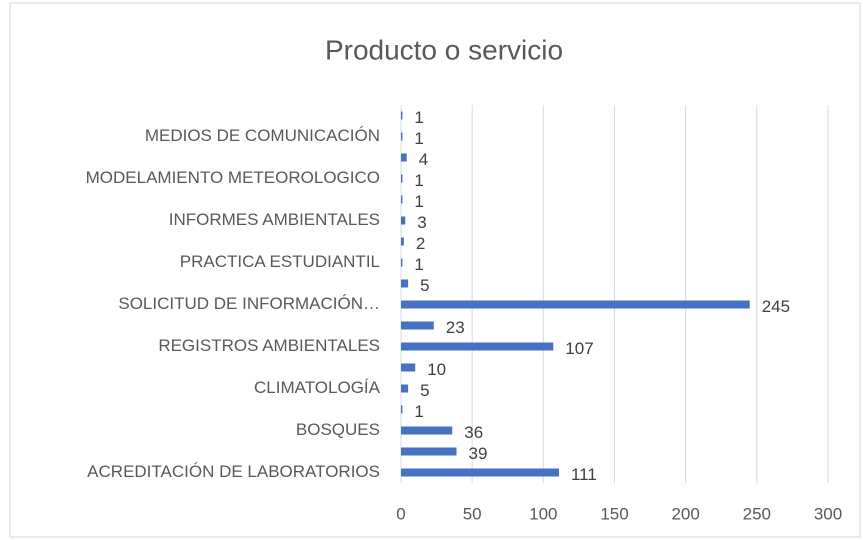 The height and width of the screenshot is (540, 863). I want to click on x-tick-label: 0, so click(400, 513).